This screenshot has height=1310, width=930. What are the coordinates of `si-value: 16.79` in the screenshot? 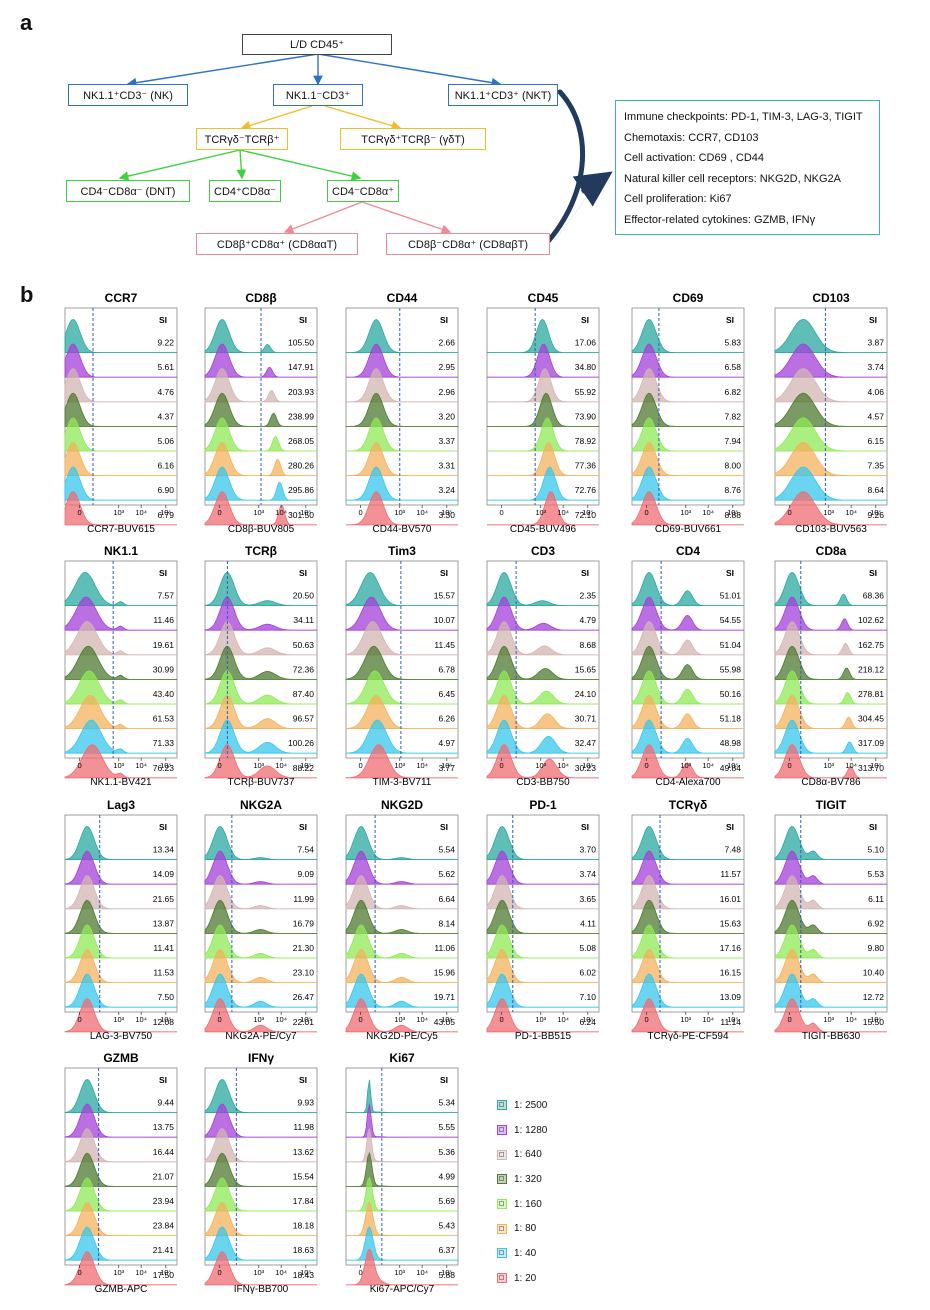 It's located at (304, 923).